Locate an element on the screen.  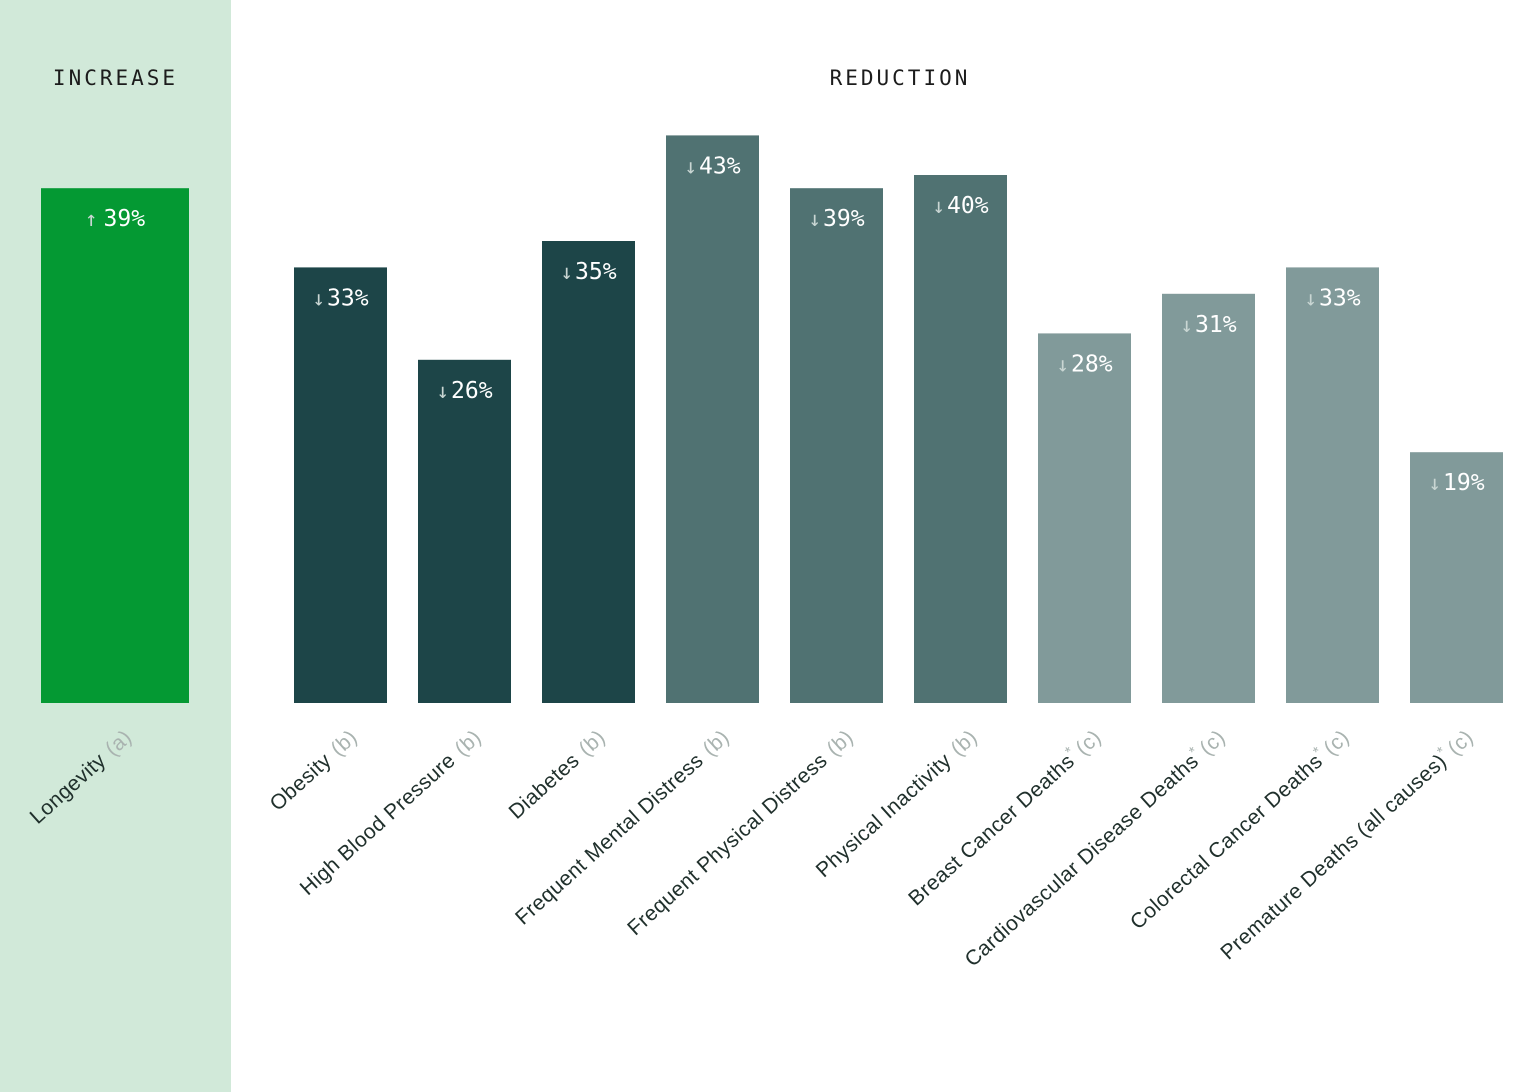
bar-cardiovascular-disease-deaths is located at coordinates (1208, 498).